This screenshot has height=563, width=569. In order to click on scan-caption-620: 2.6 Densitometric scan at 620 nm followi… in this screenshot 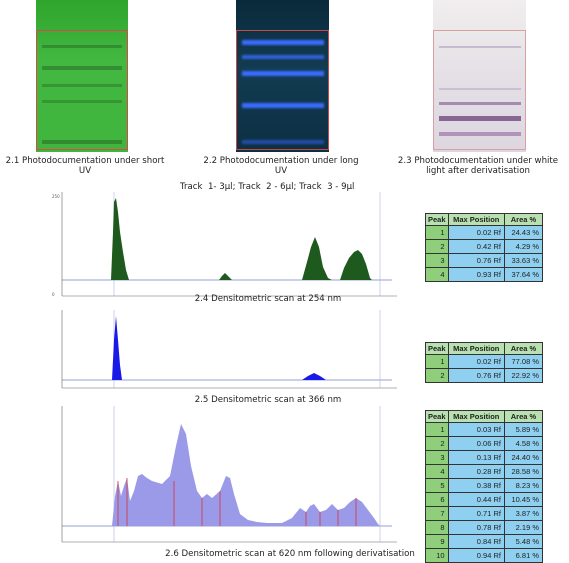, I will do `click(290, 554)`.